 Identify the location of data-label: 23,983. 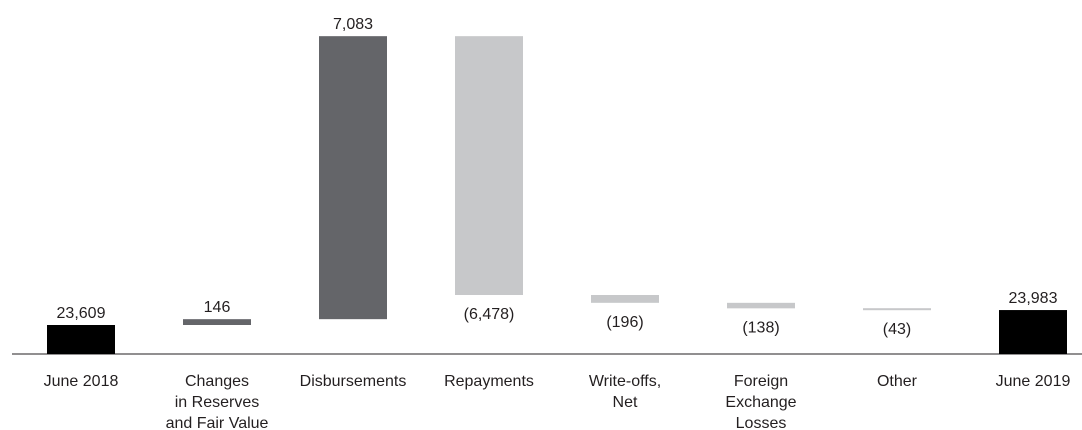
(1033, 298).